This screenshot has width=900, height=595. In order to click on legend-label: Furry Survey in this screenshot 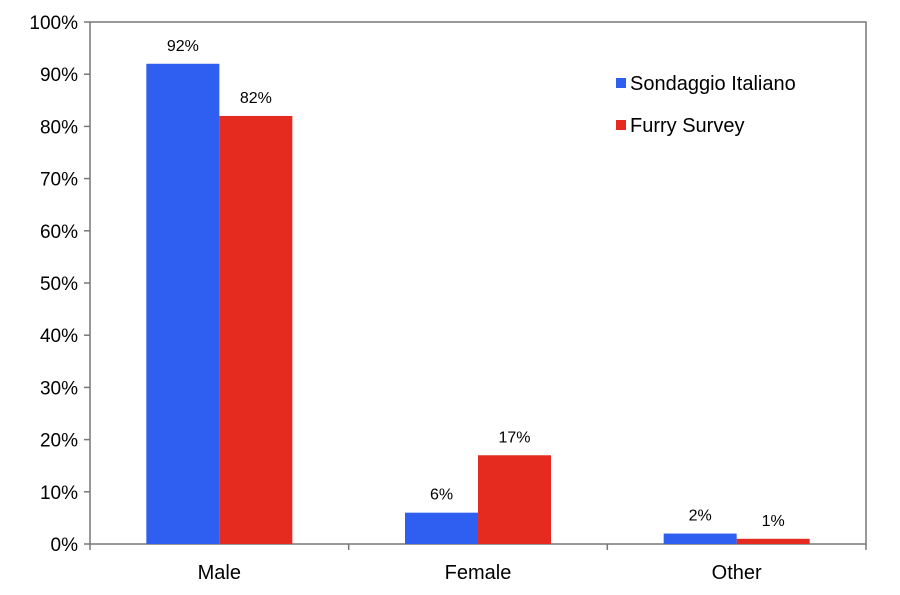, I will do `click(687, 126)`.